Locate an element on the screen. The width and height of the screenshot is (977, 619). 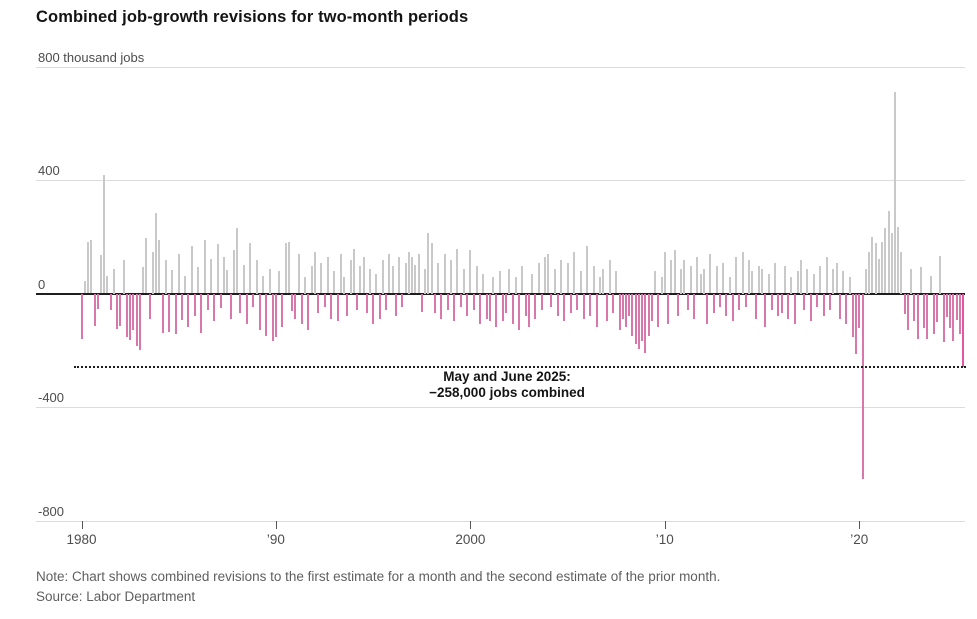
x-tick-1980 is located at coordinates (82, 524).